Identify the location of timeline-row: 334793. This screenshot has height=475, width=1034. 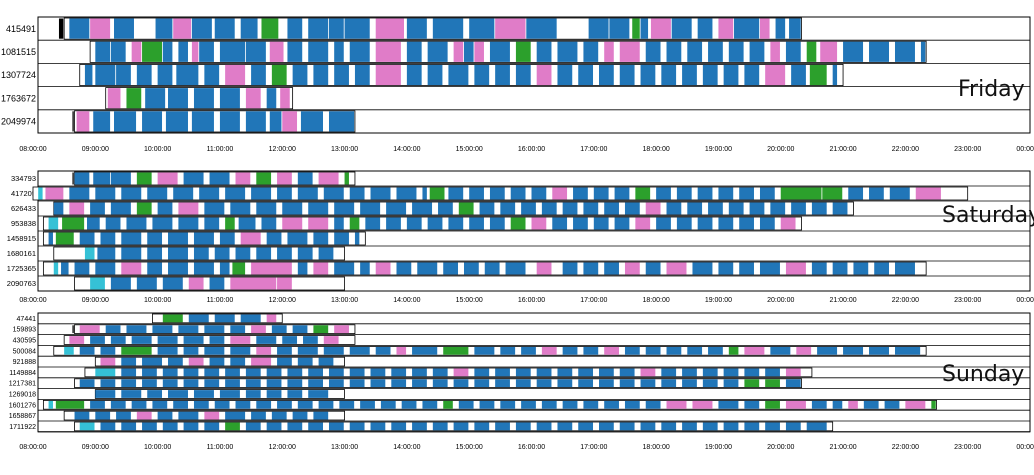
(520, 179).